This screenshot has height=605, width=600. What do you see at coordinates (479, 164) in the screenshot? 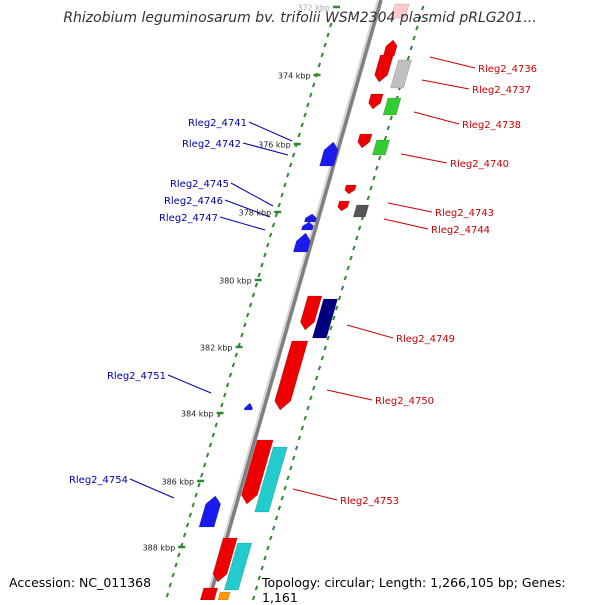
I see `gene-label: Rleg2_4740` at bounding box center [479, 164].